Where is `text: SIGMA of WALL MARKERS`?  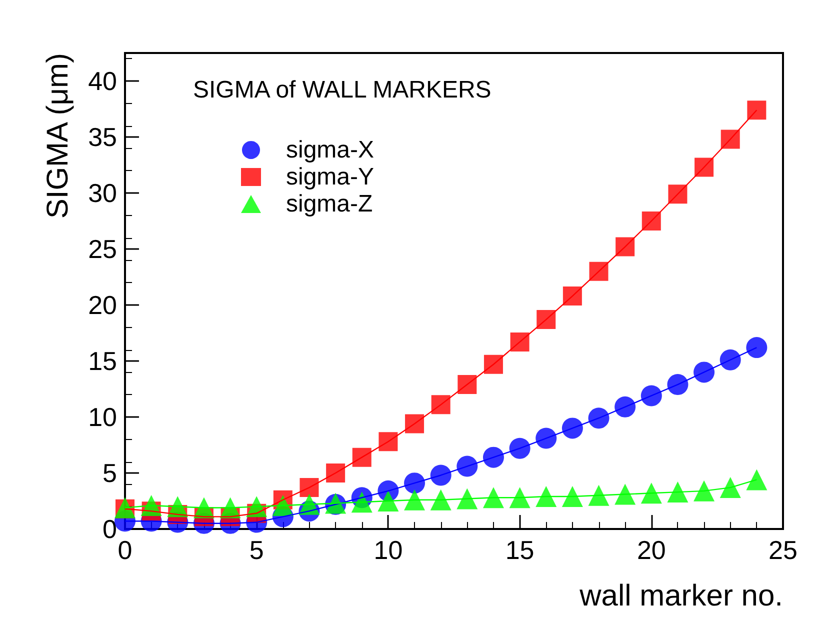
text: SIGMA of WALL MARKERS is located at coordinates (342, 90).